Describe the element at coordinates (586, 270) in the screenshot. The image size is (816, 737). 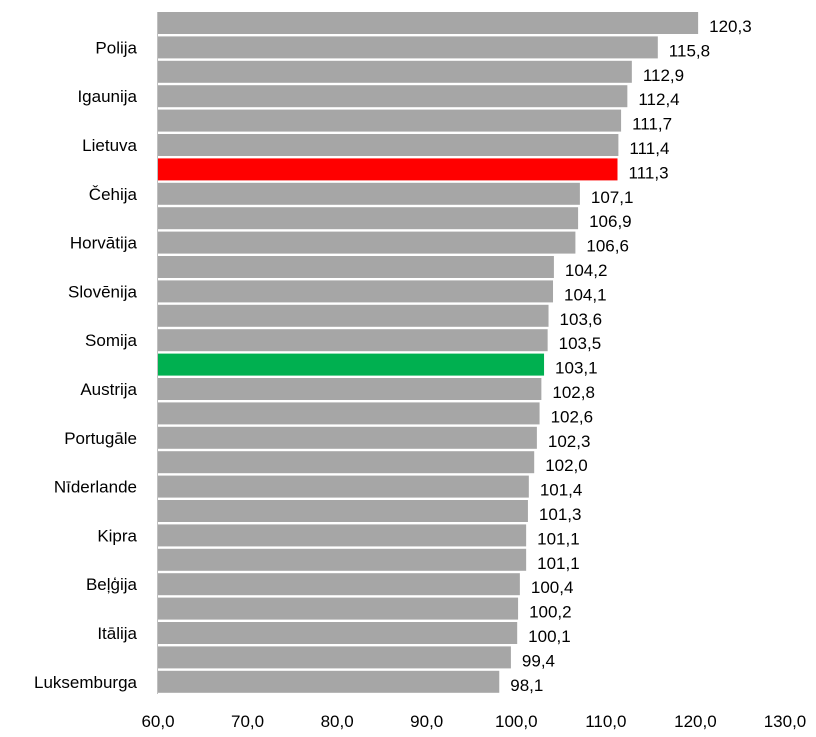
I see `value-label: 104,2` at that location.